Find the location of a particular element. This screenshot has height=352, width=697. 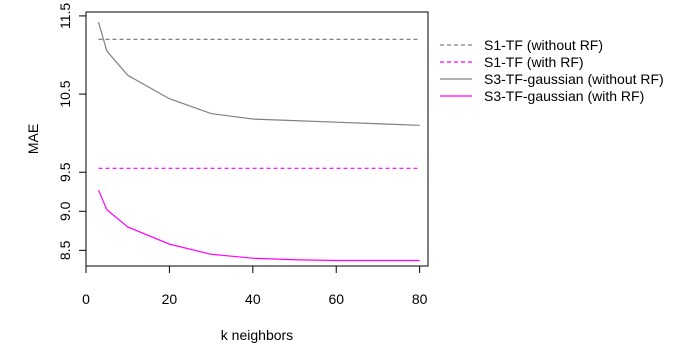

x-tick-label: 40 is located at coordinates (253, 299).